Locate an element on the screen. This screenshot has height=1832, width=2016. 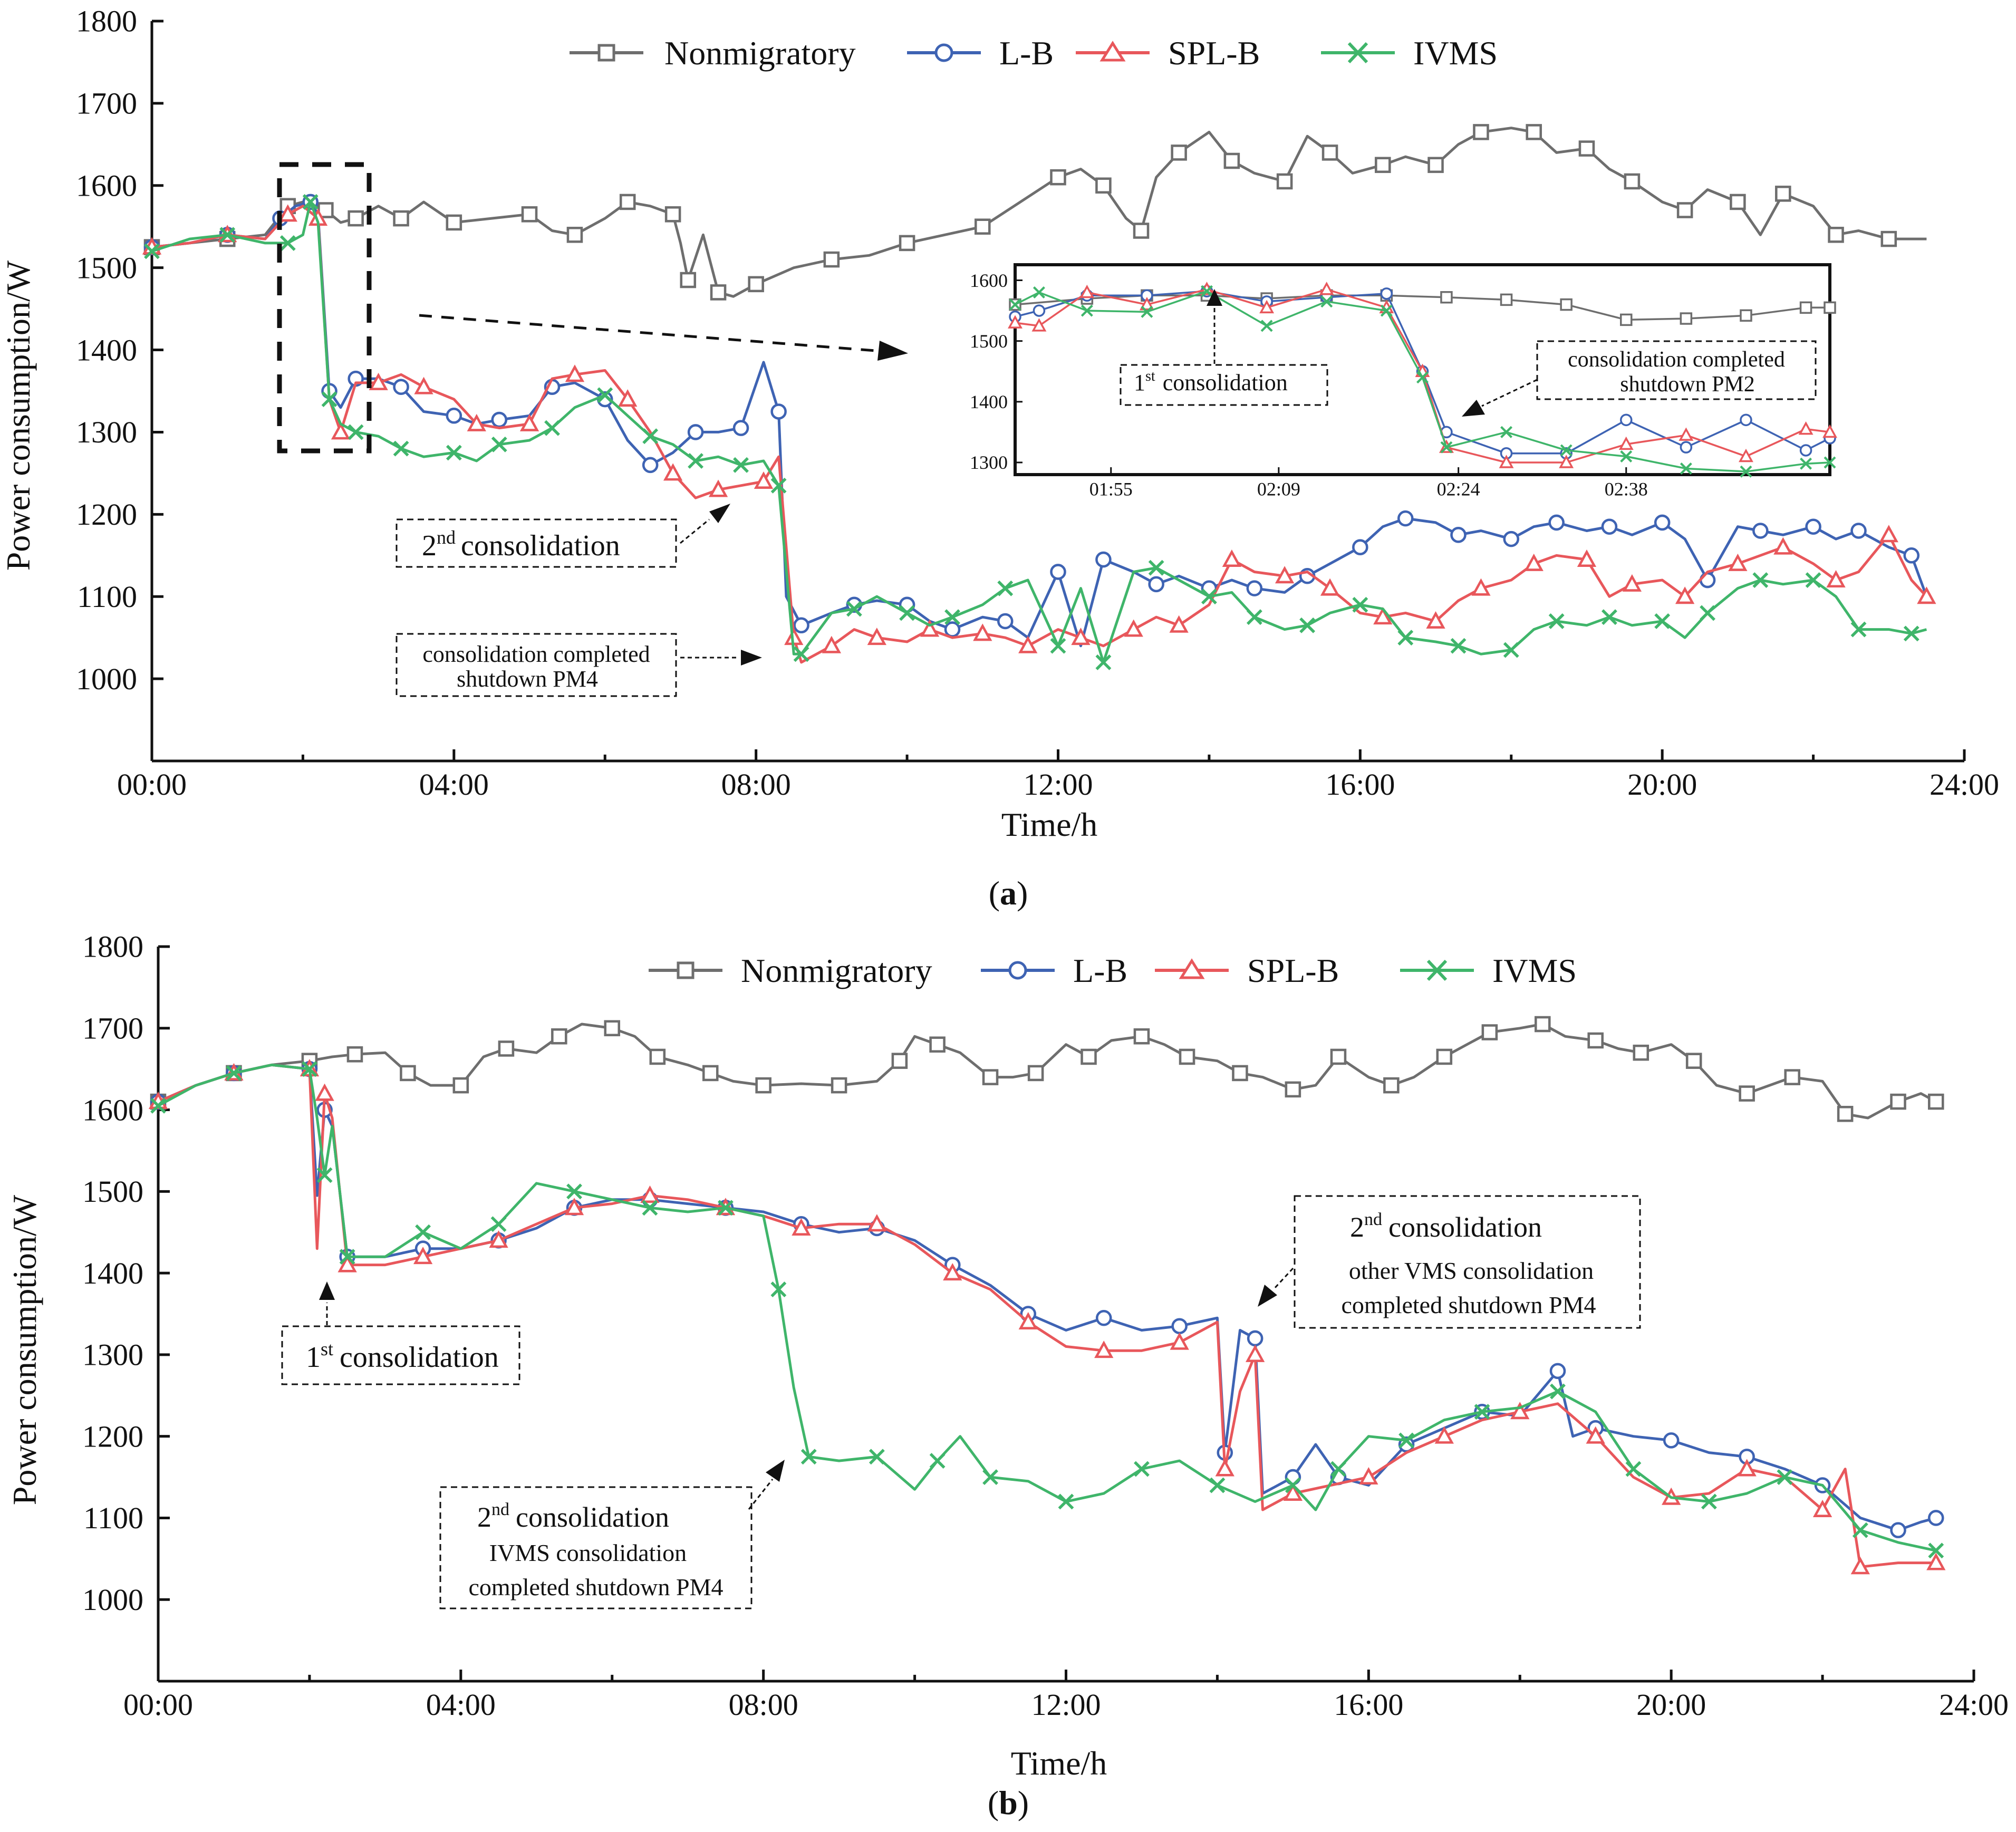
second-text: consolidation is located at coordinates (541, 545).